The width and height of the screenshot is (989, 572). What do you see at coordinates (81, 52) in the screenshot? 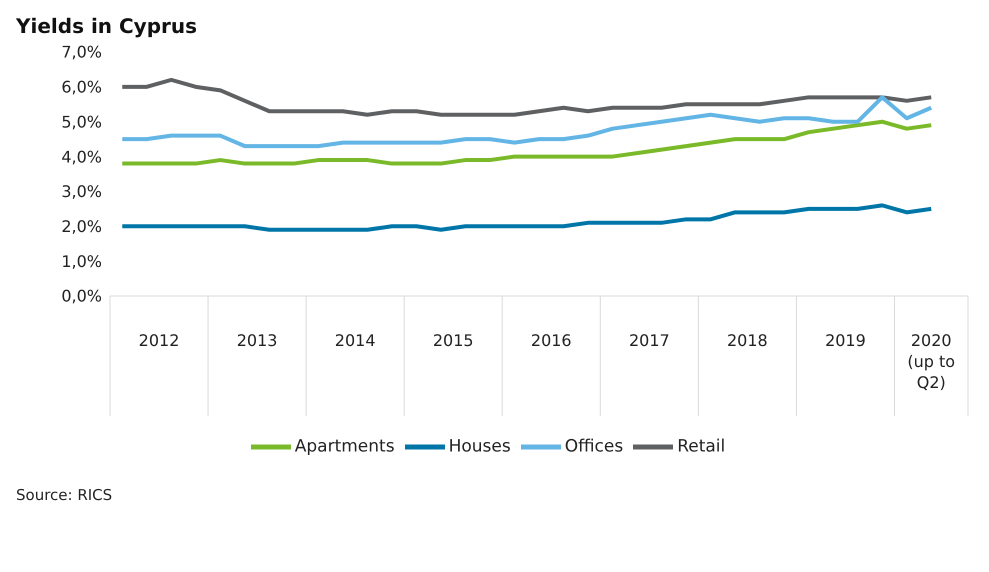
I see `y-tick-label: 7,0%` at bounding box center [81, 52].